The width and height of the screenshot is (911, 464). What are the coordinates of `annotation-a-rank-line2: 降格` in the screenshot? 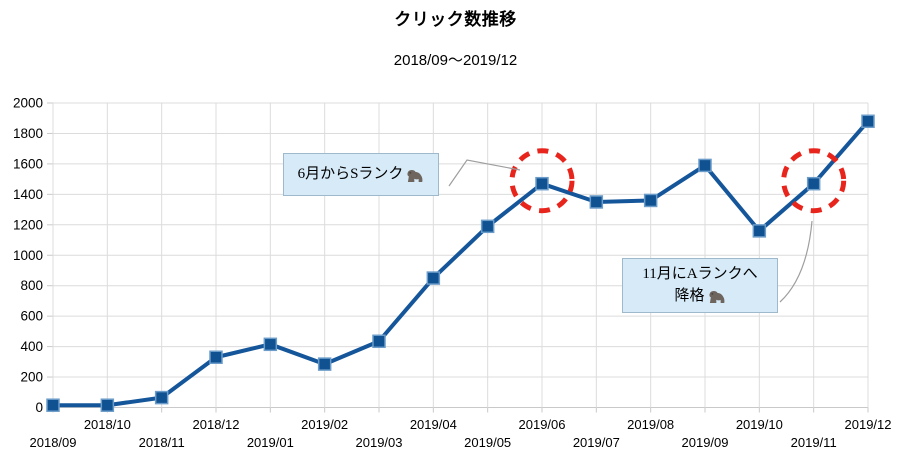 It's located at (689, 295).